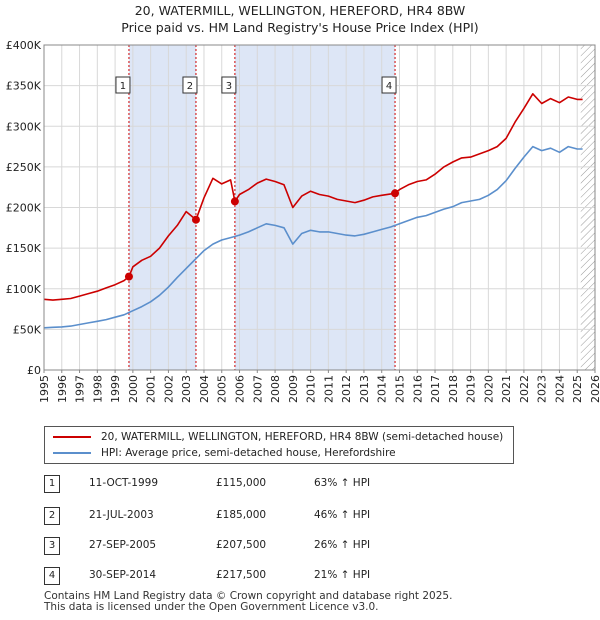 This screenshot has height=620, width=600. I want to click on sale-price: £217,500, so click(241, 575).